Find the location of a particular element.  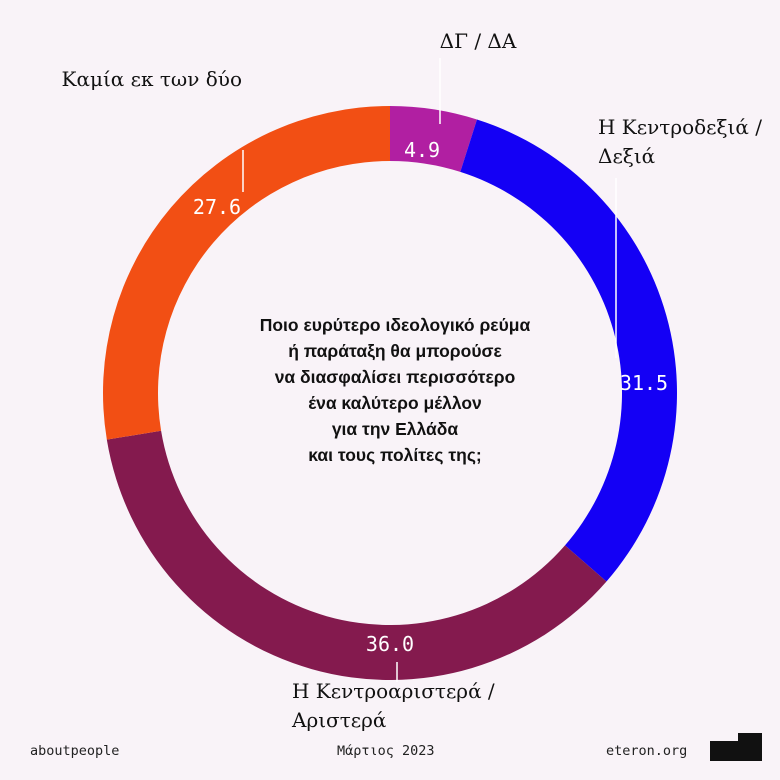

category-label-centre-right-line1: Η Κεντροδεξιά / is located at coordinates (680, 127).